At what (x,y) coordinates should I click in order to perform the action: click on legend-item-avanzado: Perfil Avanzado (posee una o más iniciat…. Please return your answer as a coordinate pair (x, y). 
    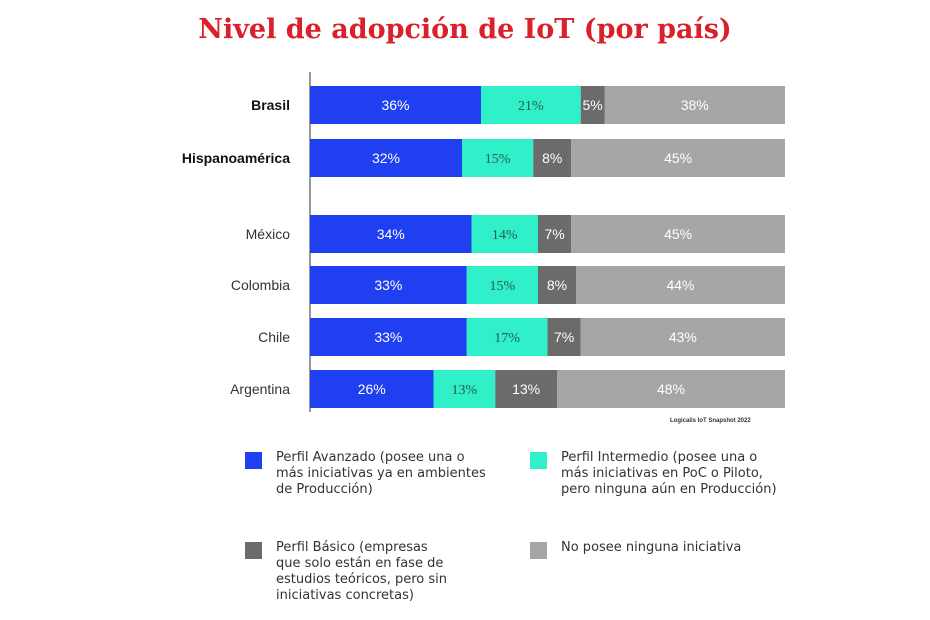
    Looking at the image, I should click on (365, 474).